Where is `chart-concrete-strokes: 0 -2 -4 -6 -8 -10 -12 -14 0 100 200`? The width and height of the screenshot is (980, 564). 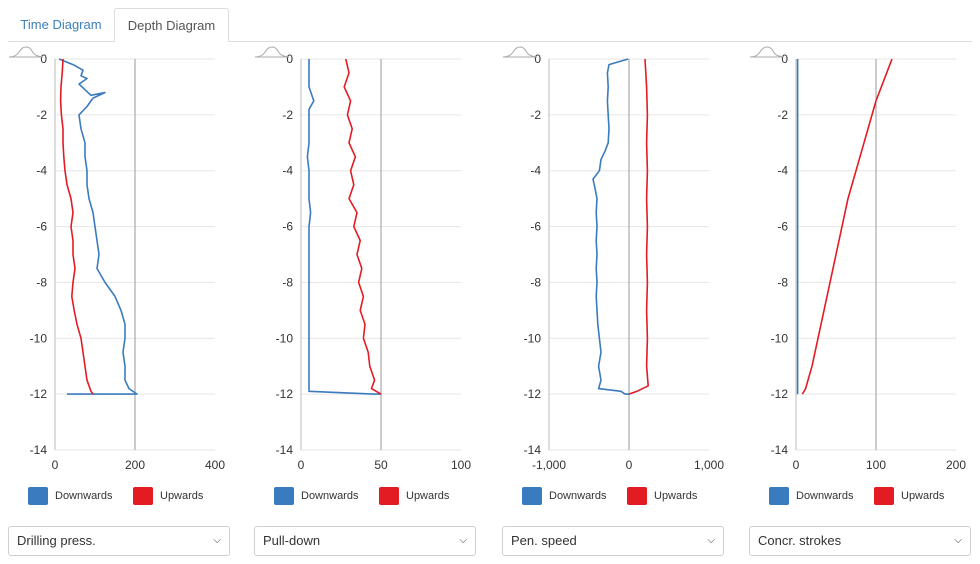
chart-concrete-strokes: 0 -2 -4 -6 -8 -10 -12 -14 0 100 200 is located at coordinates (869, 262).